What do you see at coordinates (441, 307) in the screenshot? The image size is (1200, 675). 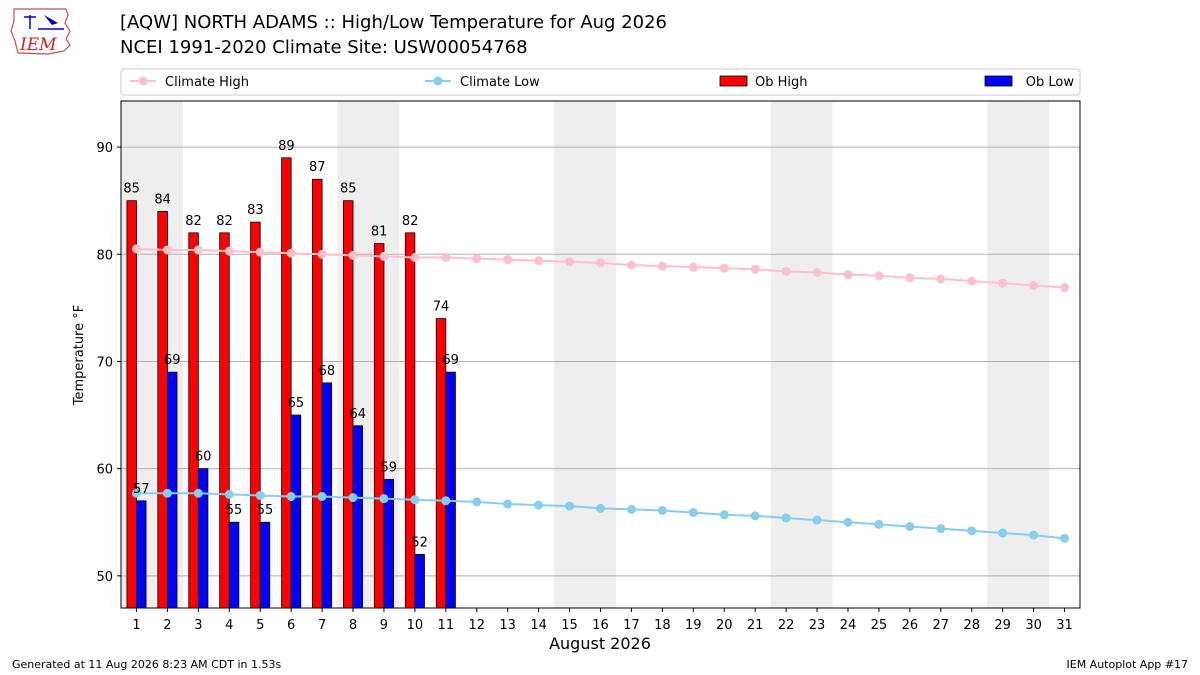 I see `ob-high-label: 74` at bounding box center [441, 307].